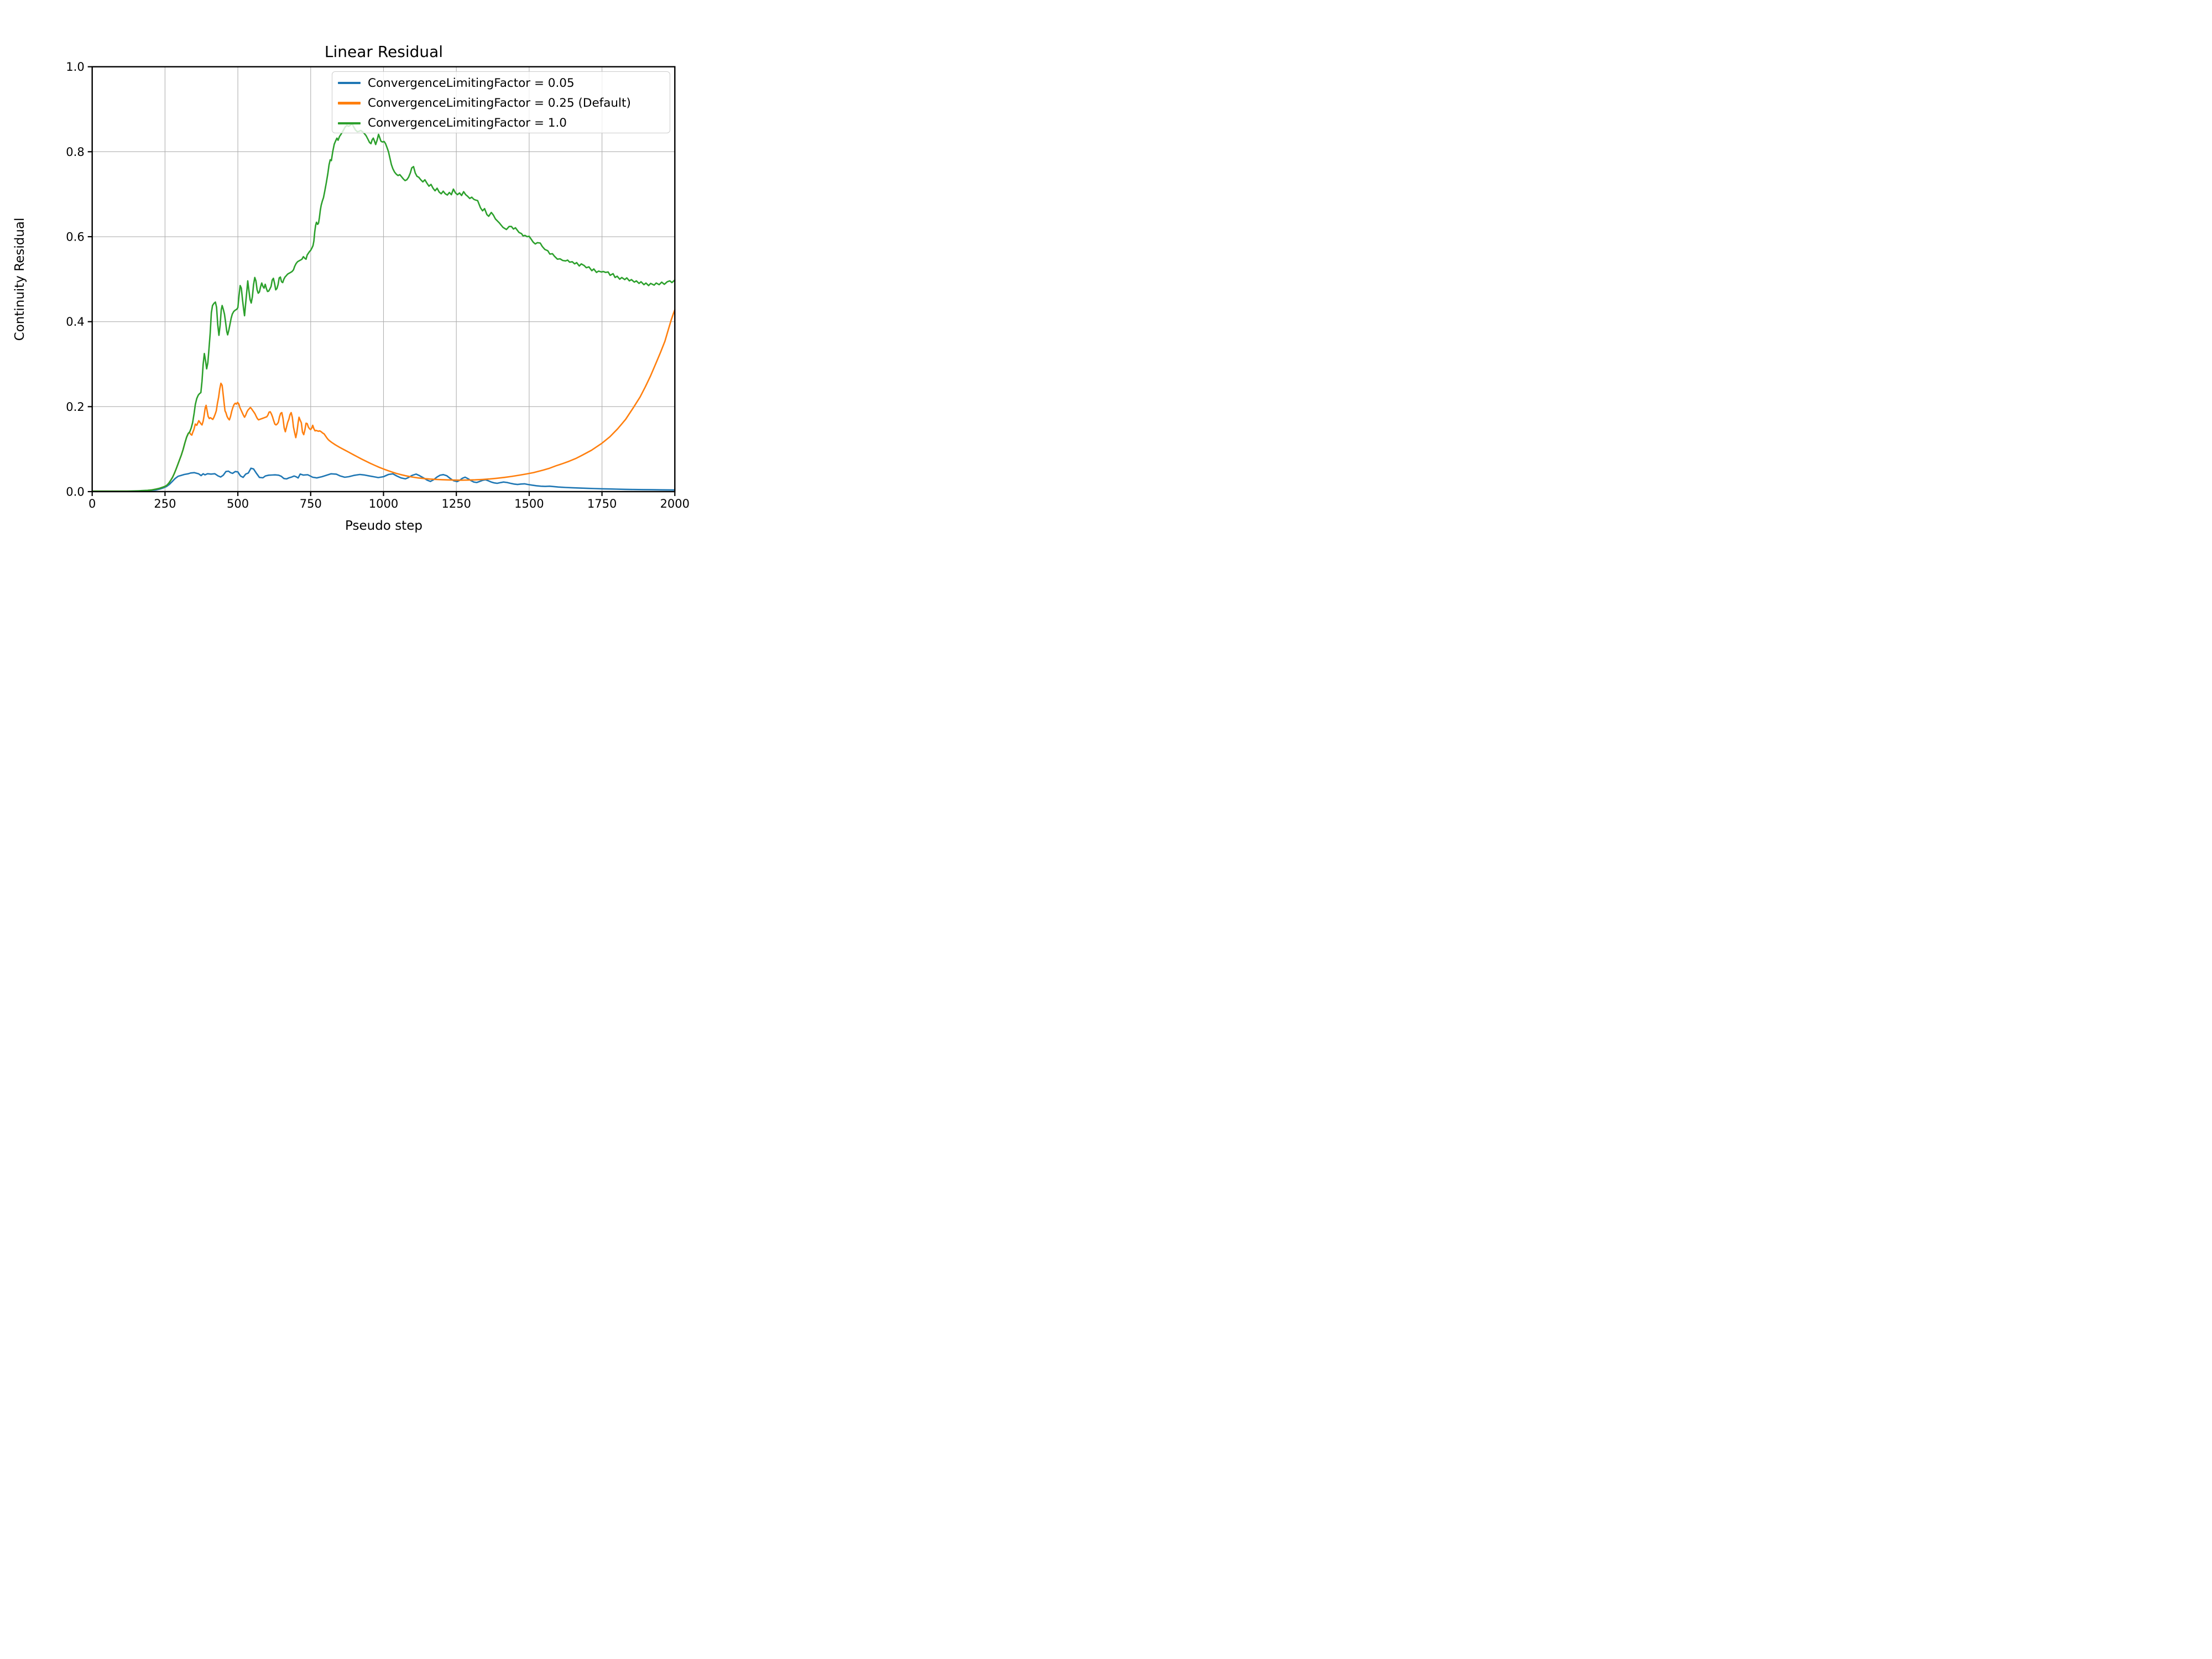 The width and height of the screenshot is (2212, 1659). I want to click on legend-item-clf-1.0: ConvergenceLimitingFactor = 1.0, so click(504, 123).